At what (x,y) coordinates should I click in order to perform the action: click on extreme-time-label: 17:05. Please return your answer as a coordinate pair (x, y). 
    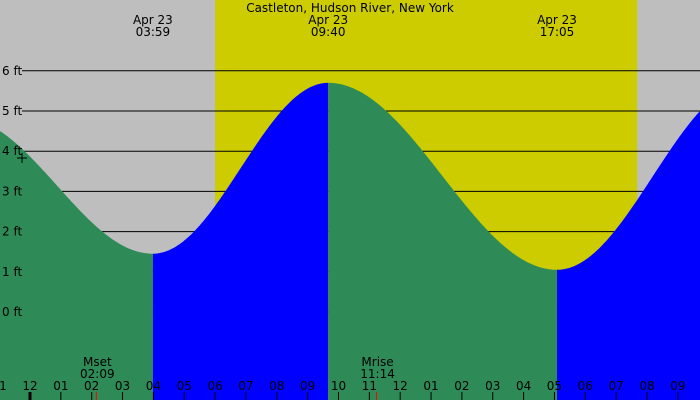
    Looking at the image, I should click on (557, 32).